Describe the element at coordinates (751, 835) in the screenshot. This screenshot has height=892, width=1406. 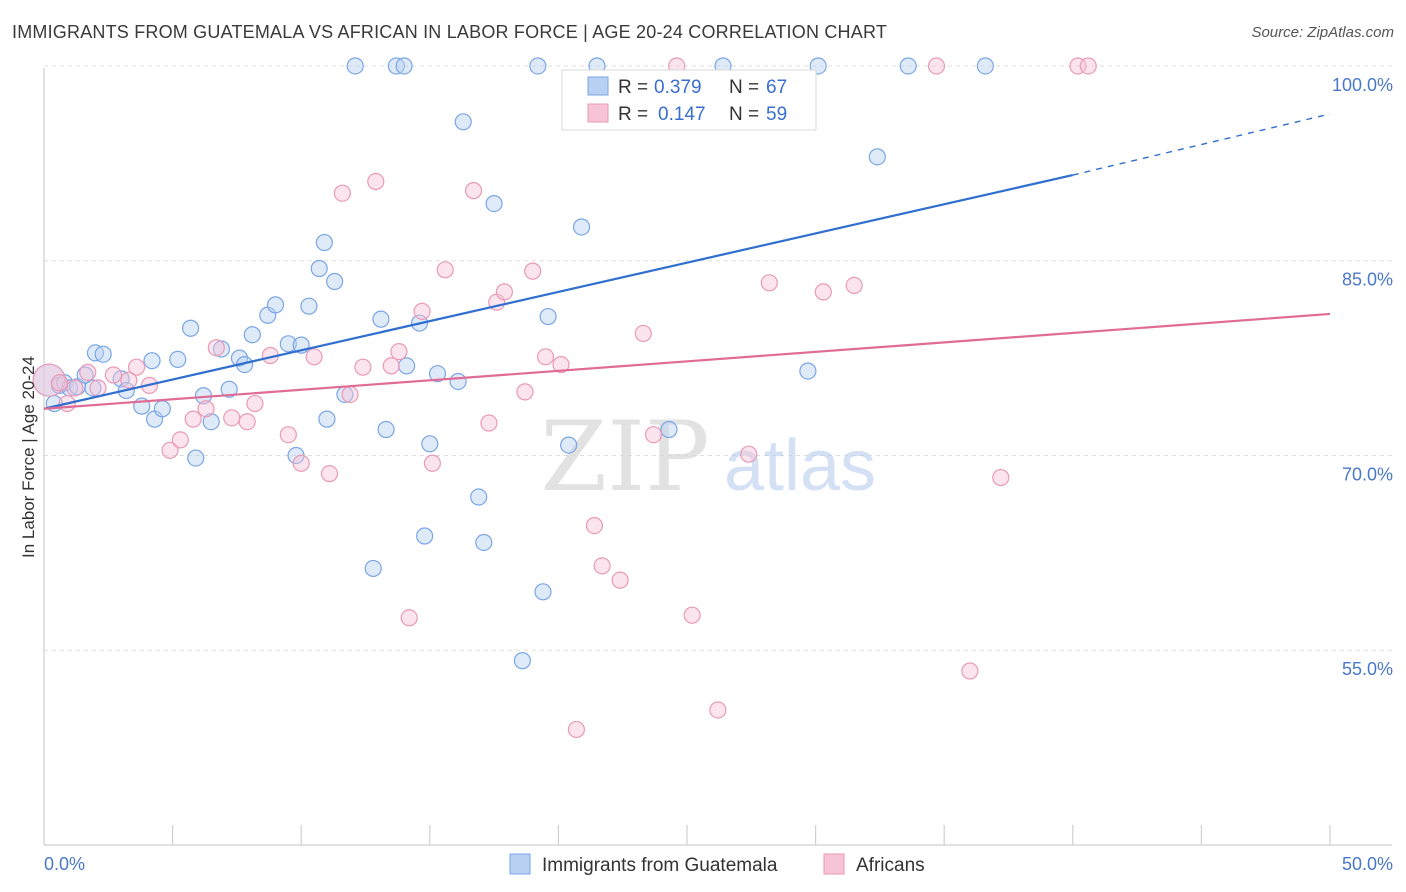
I see `x-tick-marks` at that location.